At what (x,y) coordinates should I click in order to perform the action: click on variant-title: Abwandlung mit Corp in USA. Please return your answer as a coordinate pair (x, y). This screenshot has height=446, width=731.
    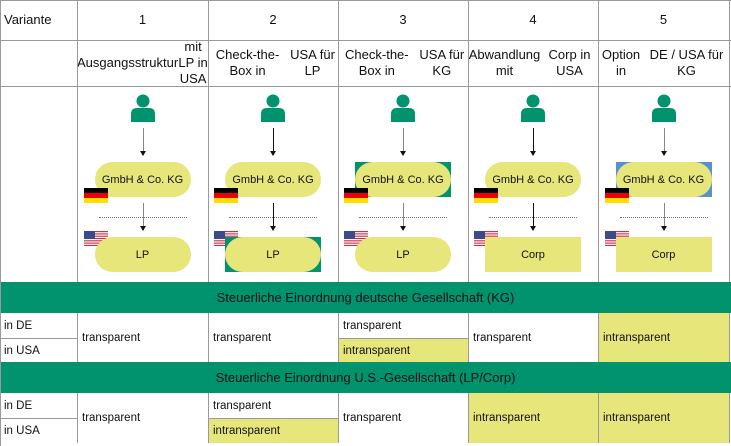
    Looking at the image, I should click on (529, 62).